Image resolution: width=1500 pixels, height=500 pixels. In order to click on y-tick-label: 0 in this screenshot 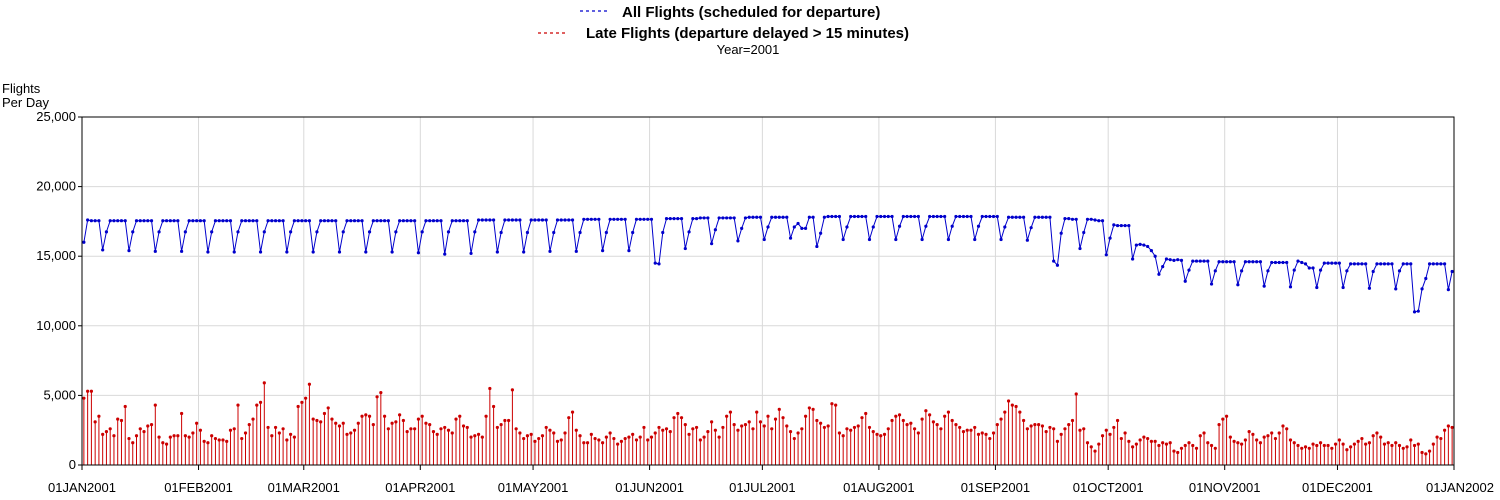, I will do `click(72, 464)`.